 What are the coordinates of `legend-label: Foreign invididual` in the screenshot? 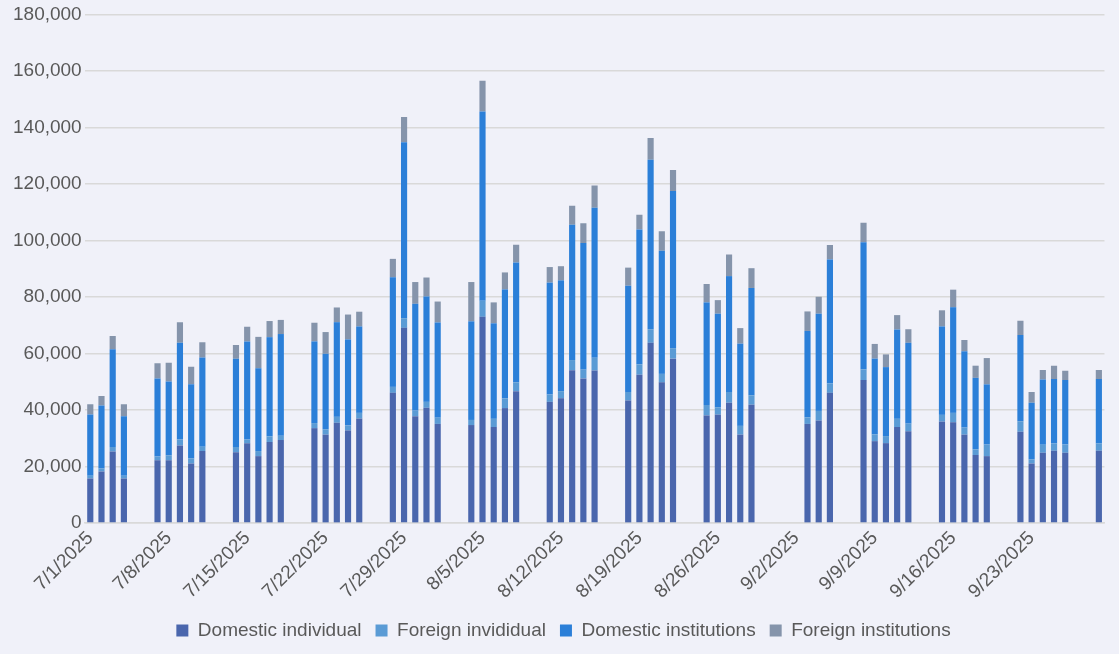 It's located at (471, 629).